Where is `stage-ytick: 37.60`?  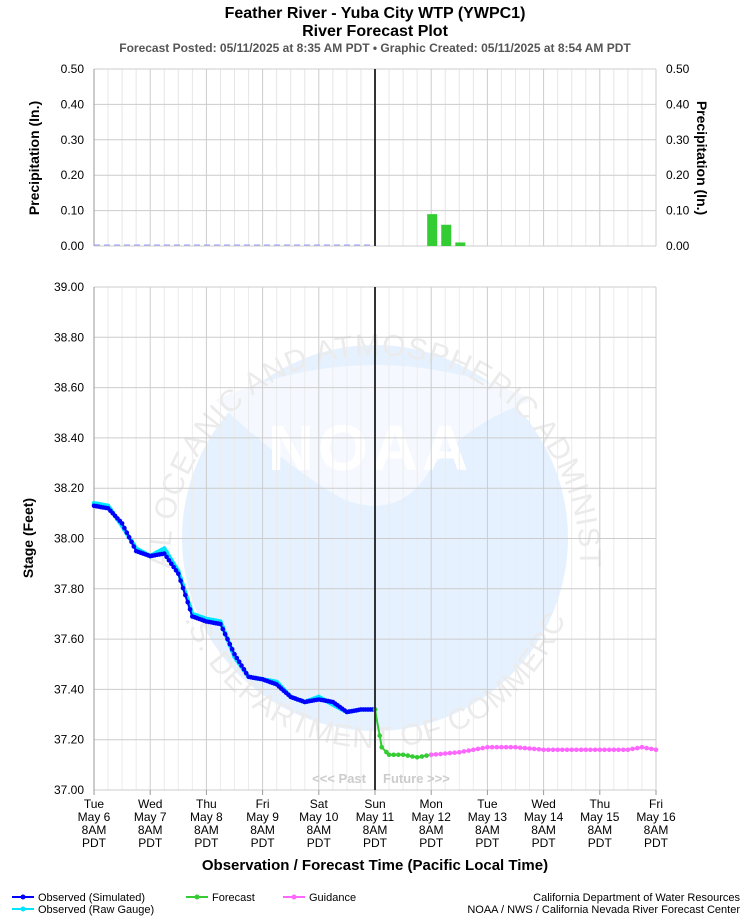
stage-ytick: 37.60 is located at coordinates (69, 639).